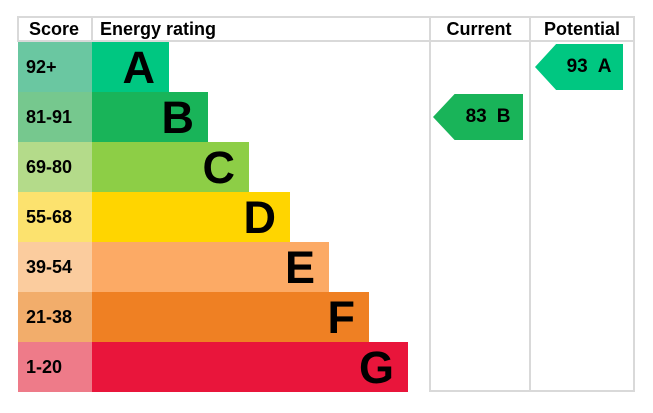 The image size is (653, 413). Describe the element at coordinates (49, 266) in the screenshot. I see `score-range-label: 39-54` at that location.